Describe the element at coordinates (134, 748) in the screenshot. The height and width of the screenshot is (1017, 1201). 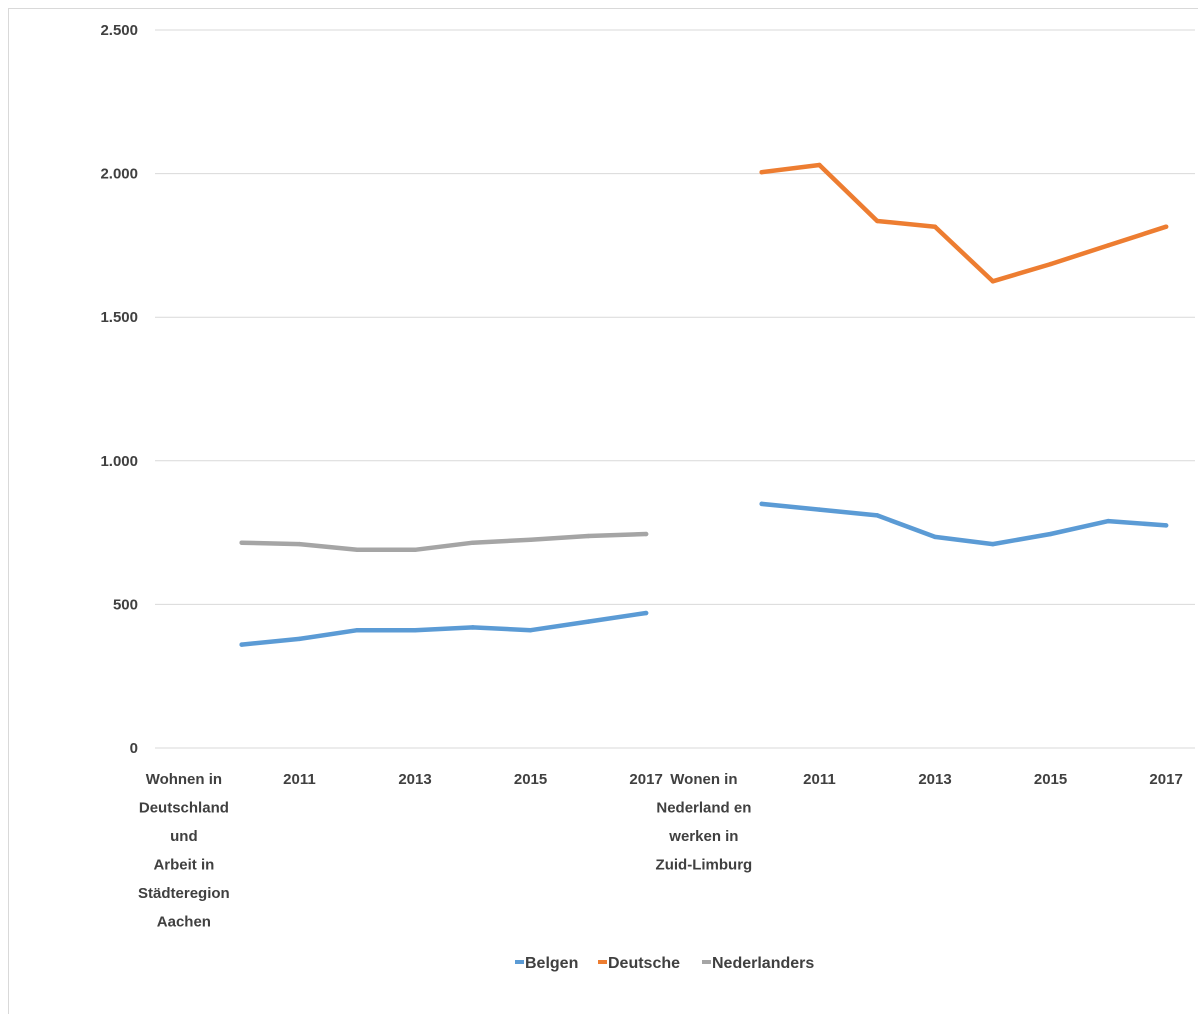
I see `y-tick-label: 0` at that location.